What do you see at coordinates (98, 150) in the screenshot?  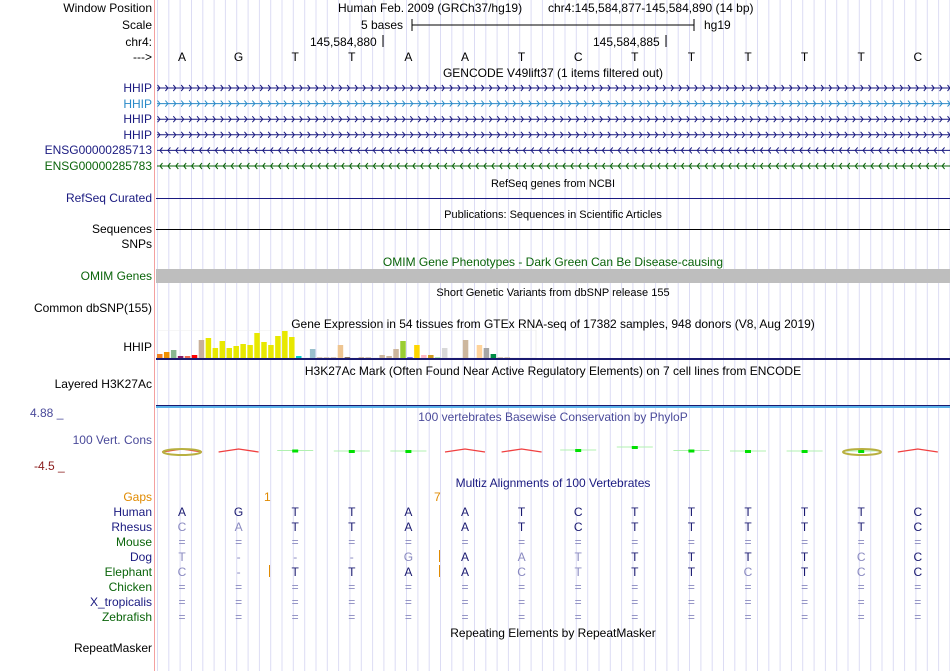 I see `gene-label: ENSG00000285713` at bounding box center [98, 150].